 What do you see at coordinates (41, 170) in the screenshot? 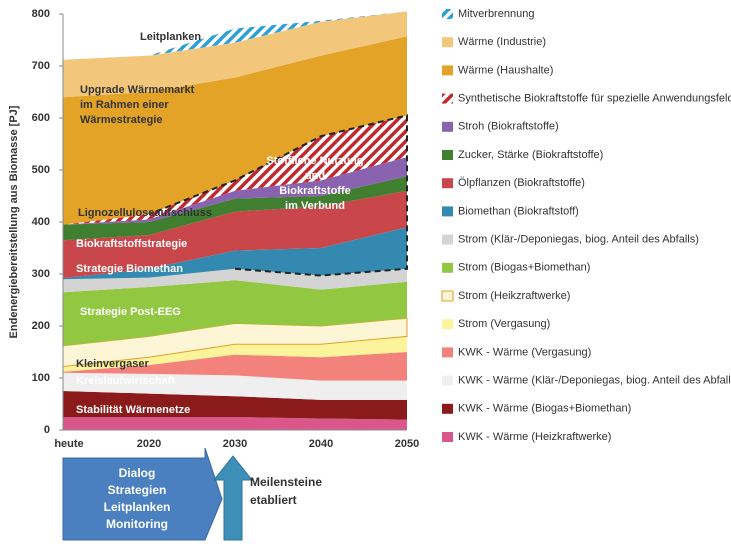
I see `y-tick-label: 500` at bounding box center [41, 170].